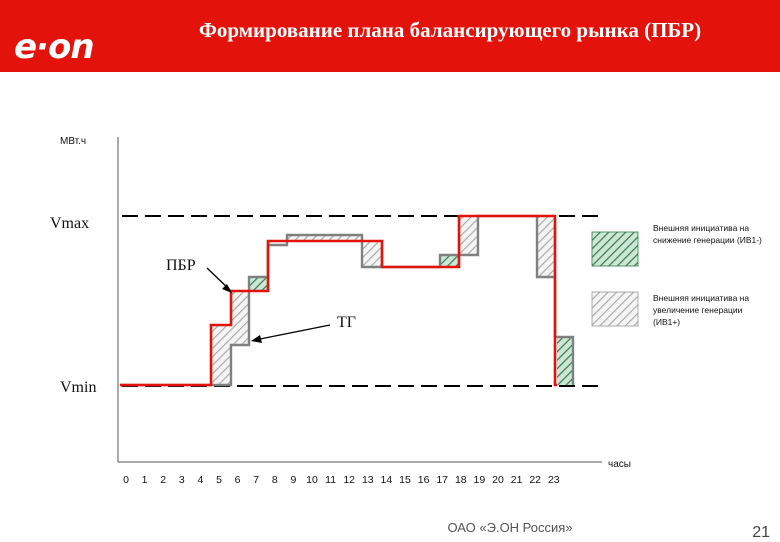 This screenshot has height=542, width=780. What do you see at coordinates (227, 288) in the screenshot?
I see `pbr-arrowhead` at bounding box center [227, 288].